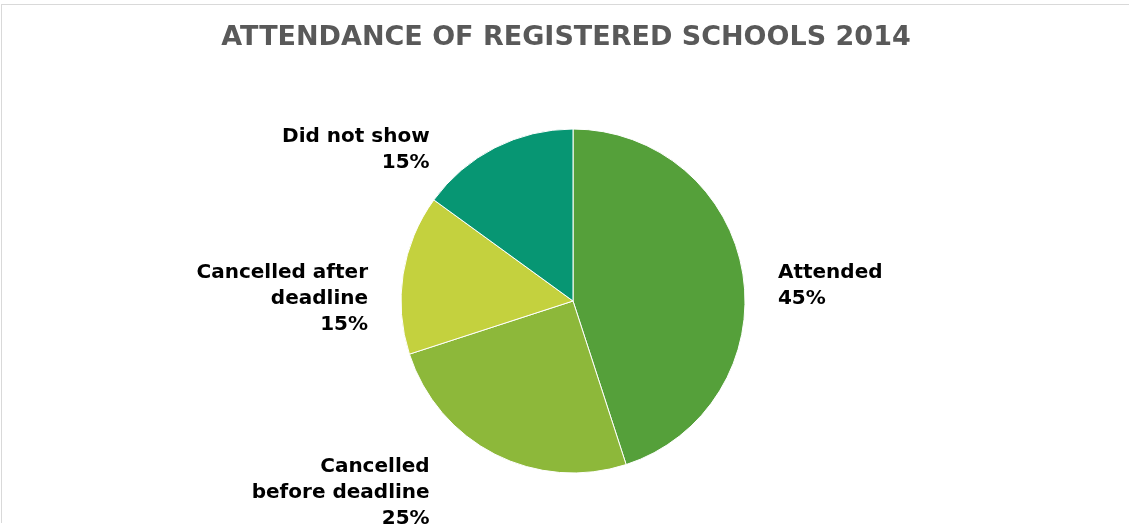 This screenshot has width=1132, height=525. What do you see at coordinates (340, 477) in the screenshot?
I see `slice-label: Cancelled before deadline` at bounding box center [340, 477].